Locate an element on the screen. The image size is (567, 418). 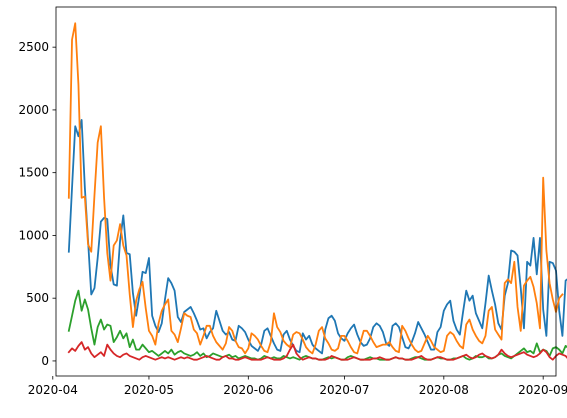
x-tick-label: 2020-08 is located at coordinates (444, 390).